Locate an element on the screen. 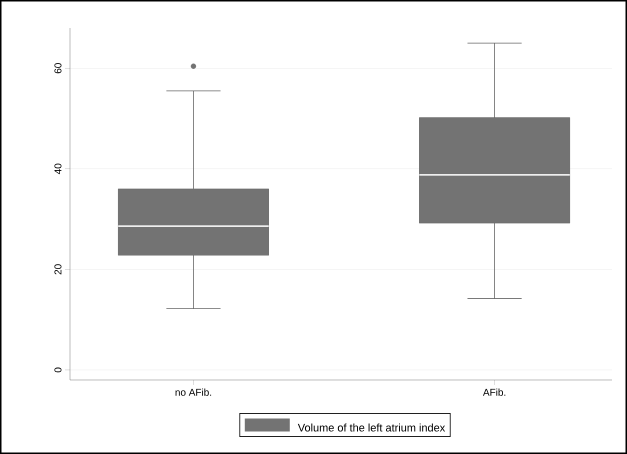 The image size is (627, 454). x-tick-label: no AFib. is located at coordinates (194, 392).